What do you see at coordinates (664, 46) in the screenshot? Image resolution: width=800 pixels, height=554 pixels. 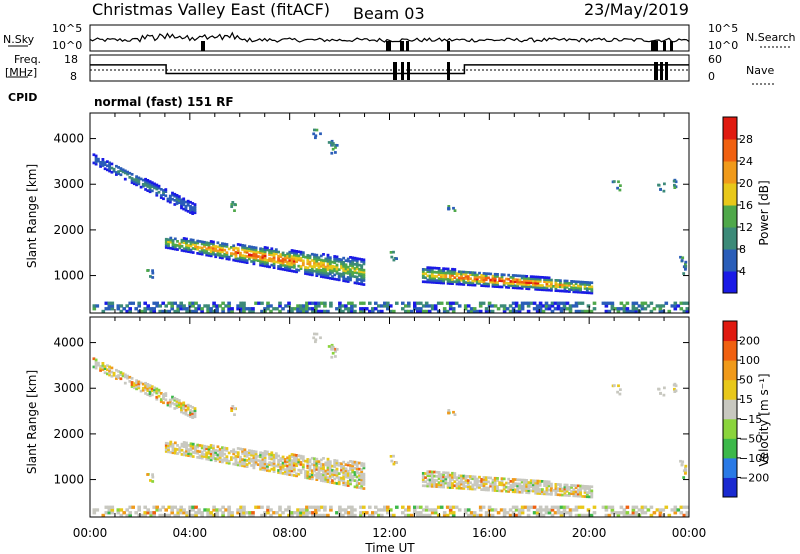 I see `nsky-gap-bar` at bounding box center [664, 46].